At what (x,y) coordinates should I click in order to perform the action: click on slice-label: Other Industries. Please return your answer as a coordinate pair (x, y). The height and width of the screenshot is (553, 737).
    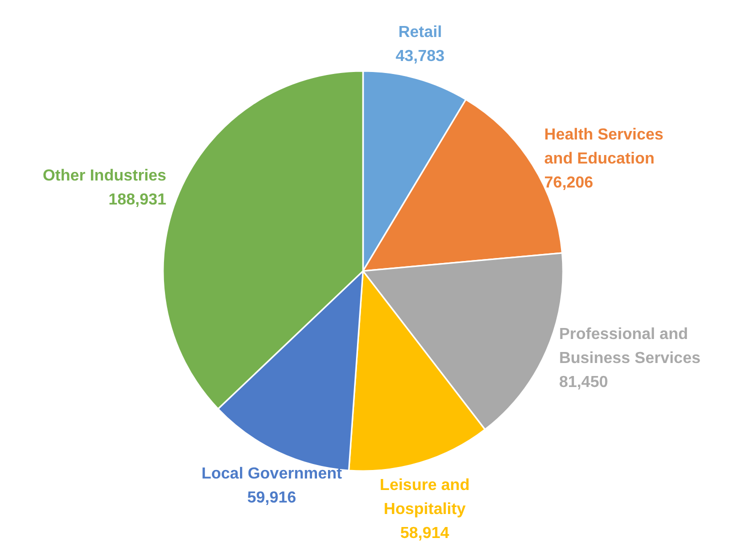
    Looking at the image, I should click on (104, 176).